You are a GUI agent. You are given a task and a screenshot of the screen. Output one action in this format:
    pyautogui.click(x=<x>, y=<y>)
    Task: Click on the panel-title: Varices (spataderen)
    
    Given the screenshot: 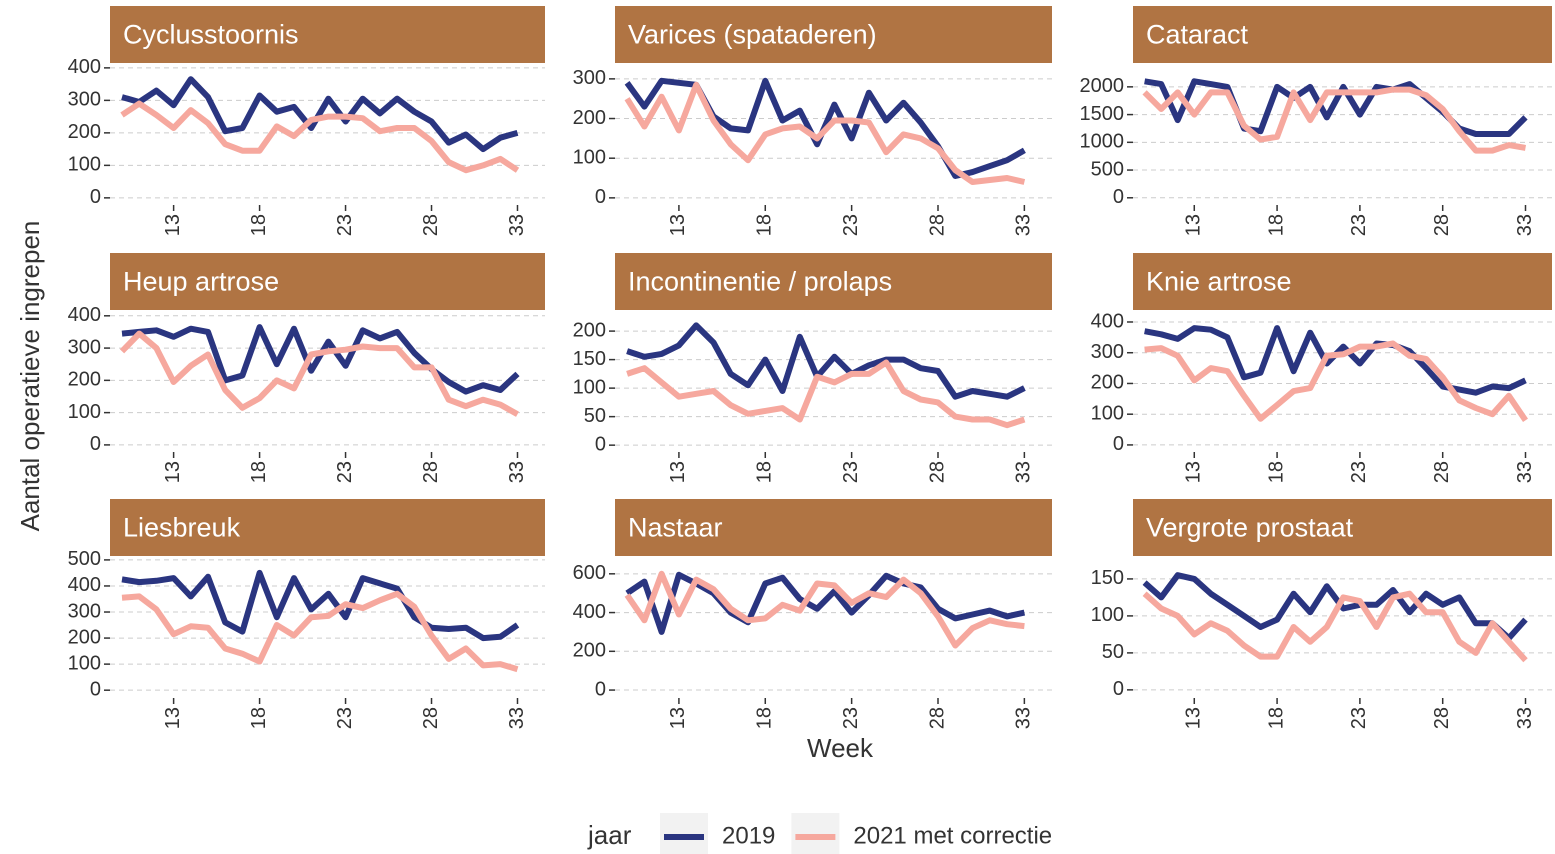 What is the action you would take?
    pyautogui.click(x=752, y=35)
    